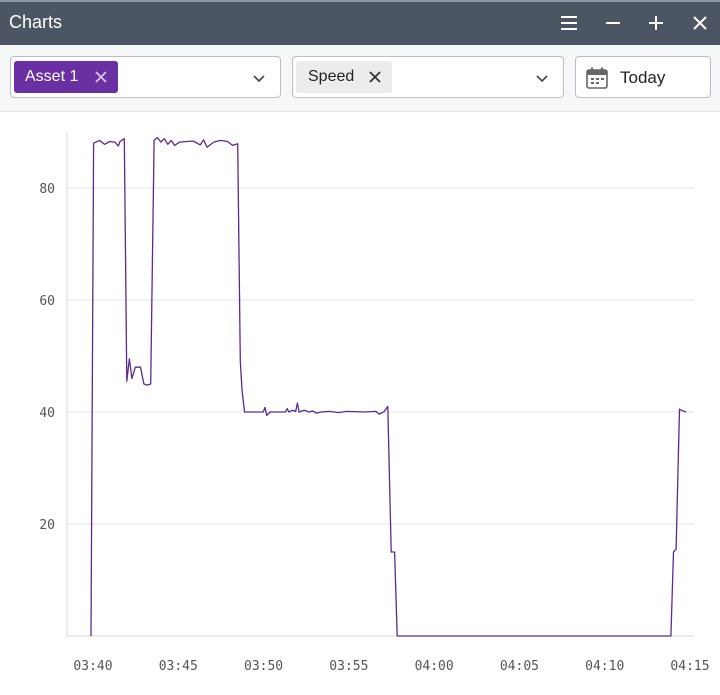 The image size is (720, 695). What do you see at coordinates (47, 189) in the screenshot?
I see `y-tick-label: 80` at bounding box center [47, 189].